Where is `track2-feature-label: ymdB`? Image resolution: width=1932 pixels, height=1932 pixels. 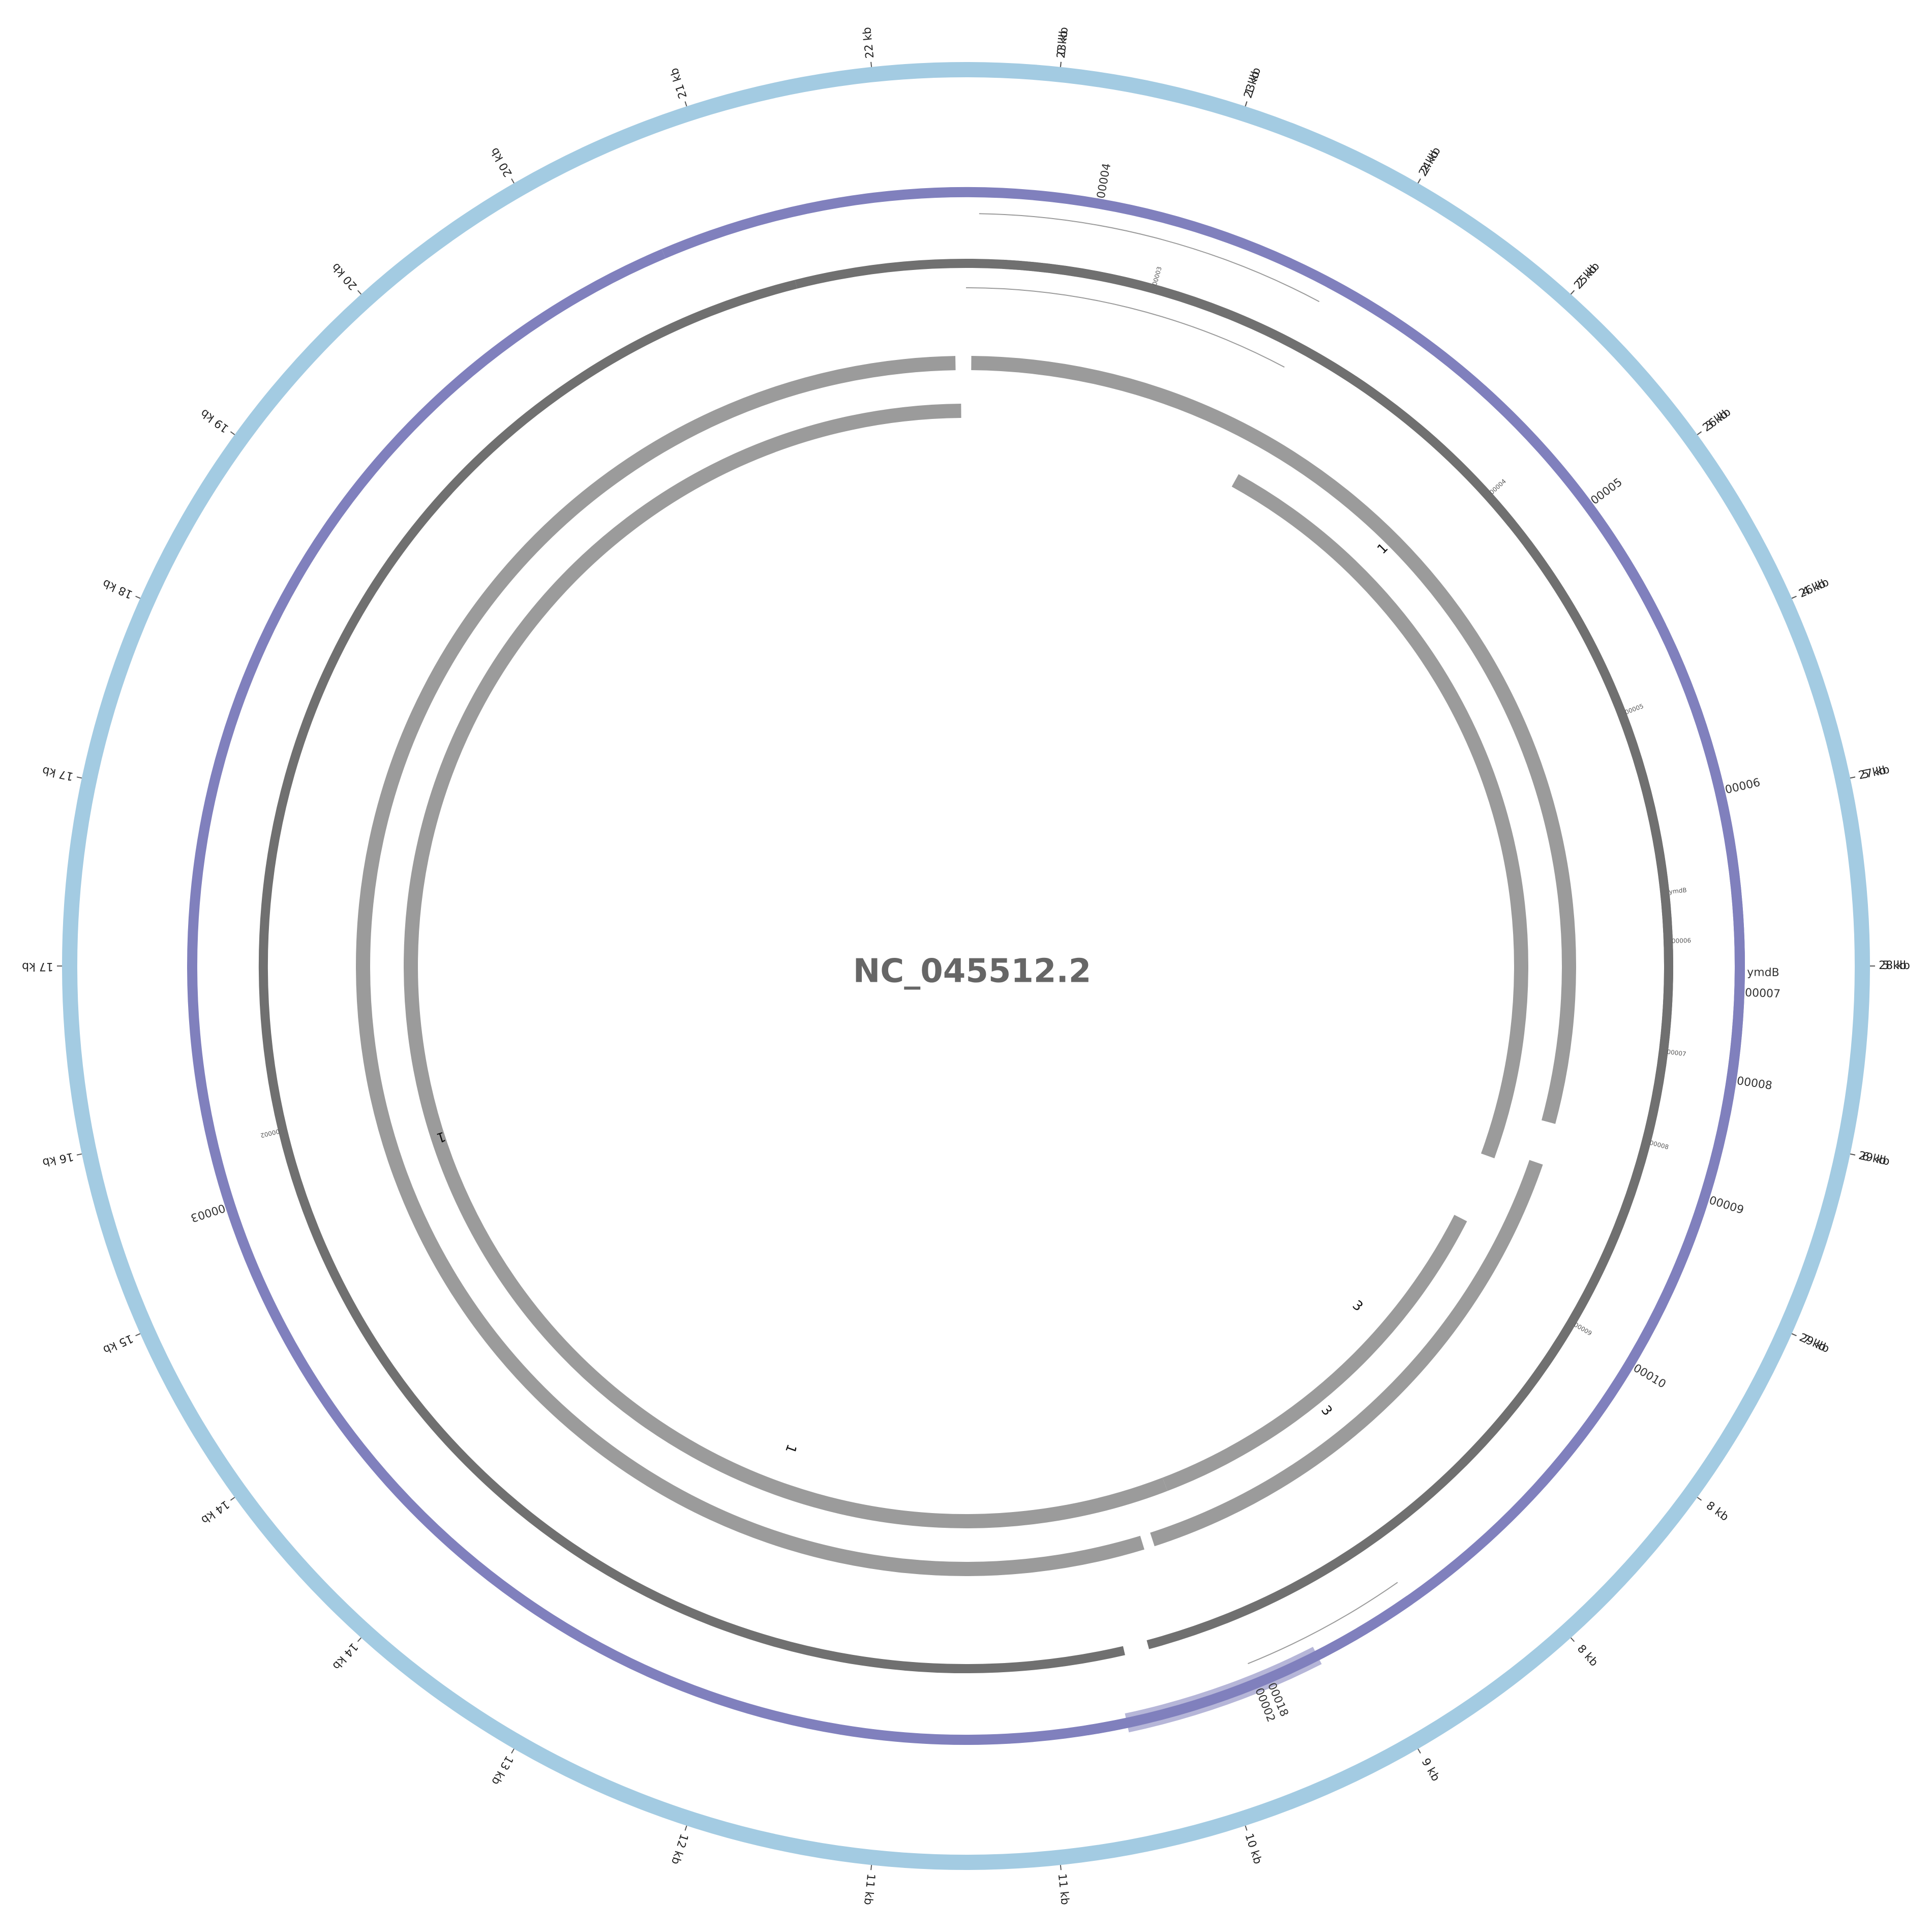
track2-feature-label: ymdB is located at coordinates (1678, 892).